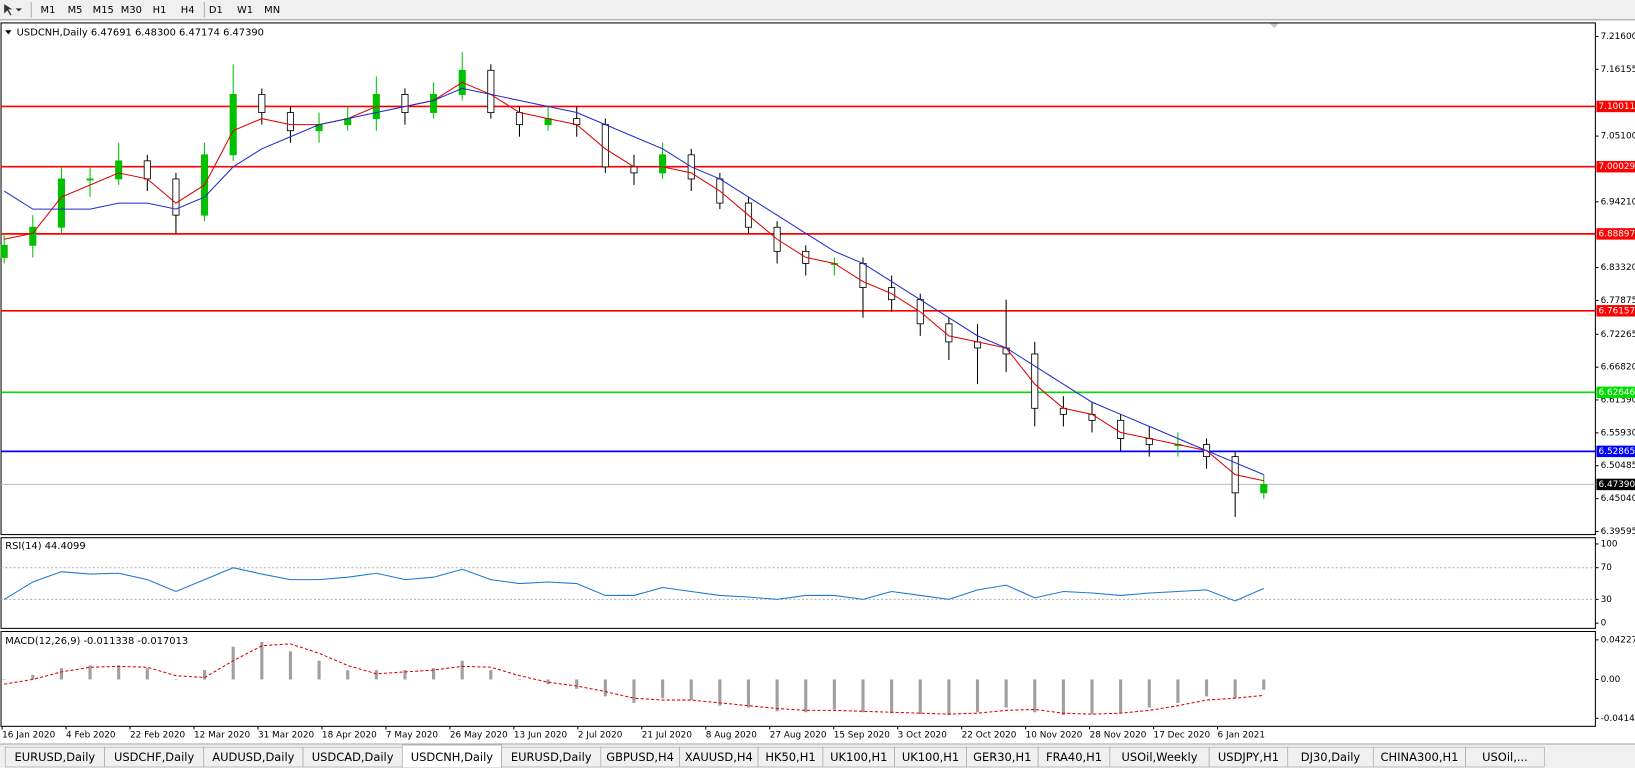 The width and height of the screenshot is (1635, 768). I want to click on tab-label: USDCAD,Daily, so click(353, 757).